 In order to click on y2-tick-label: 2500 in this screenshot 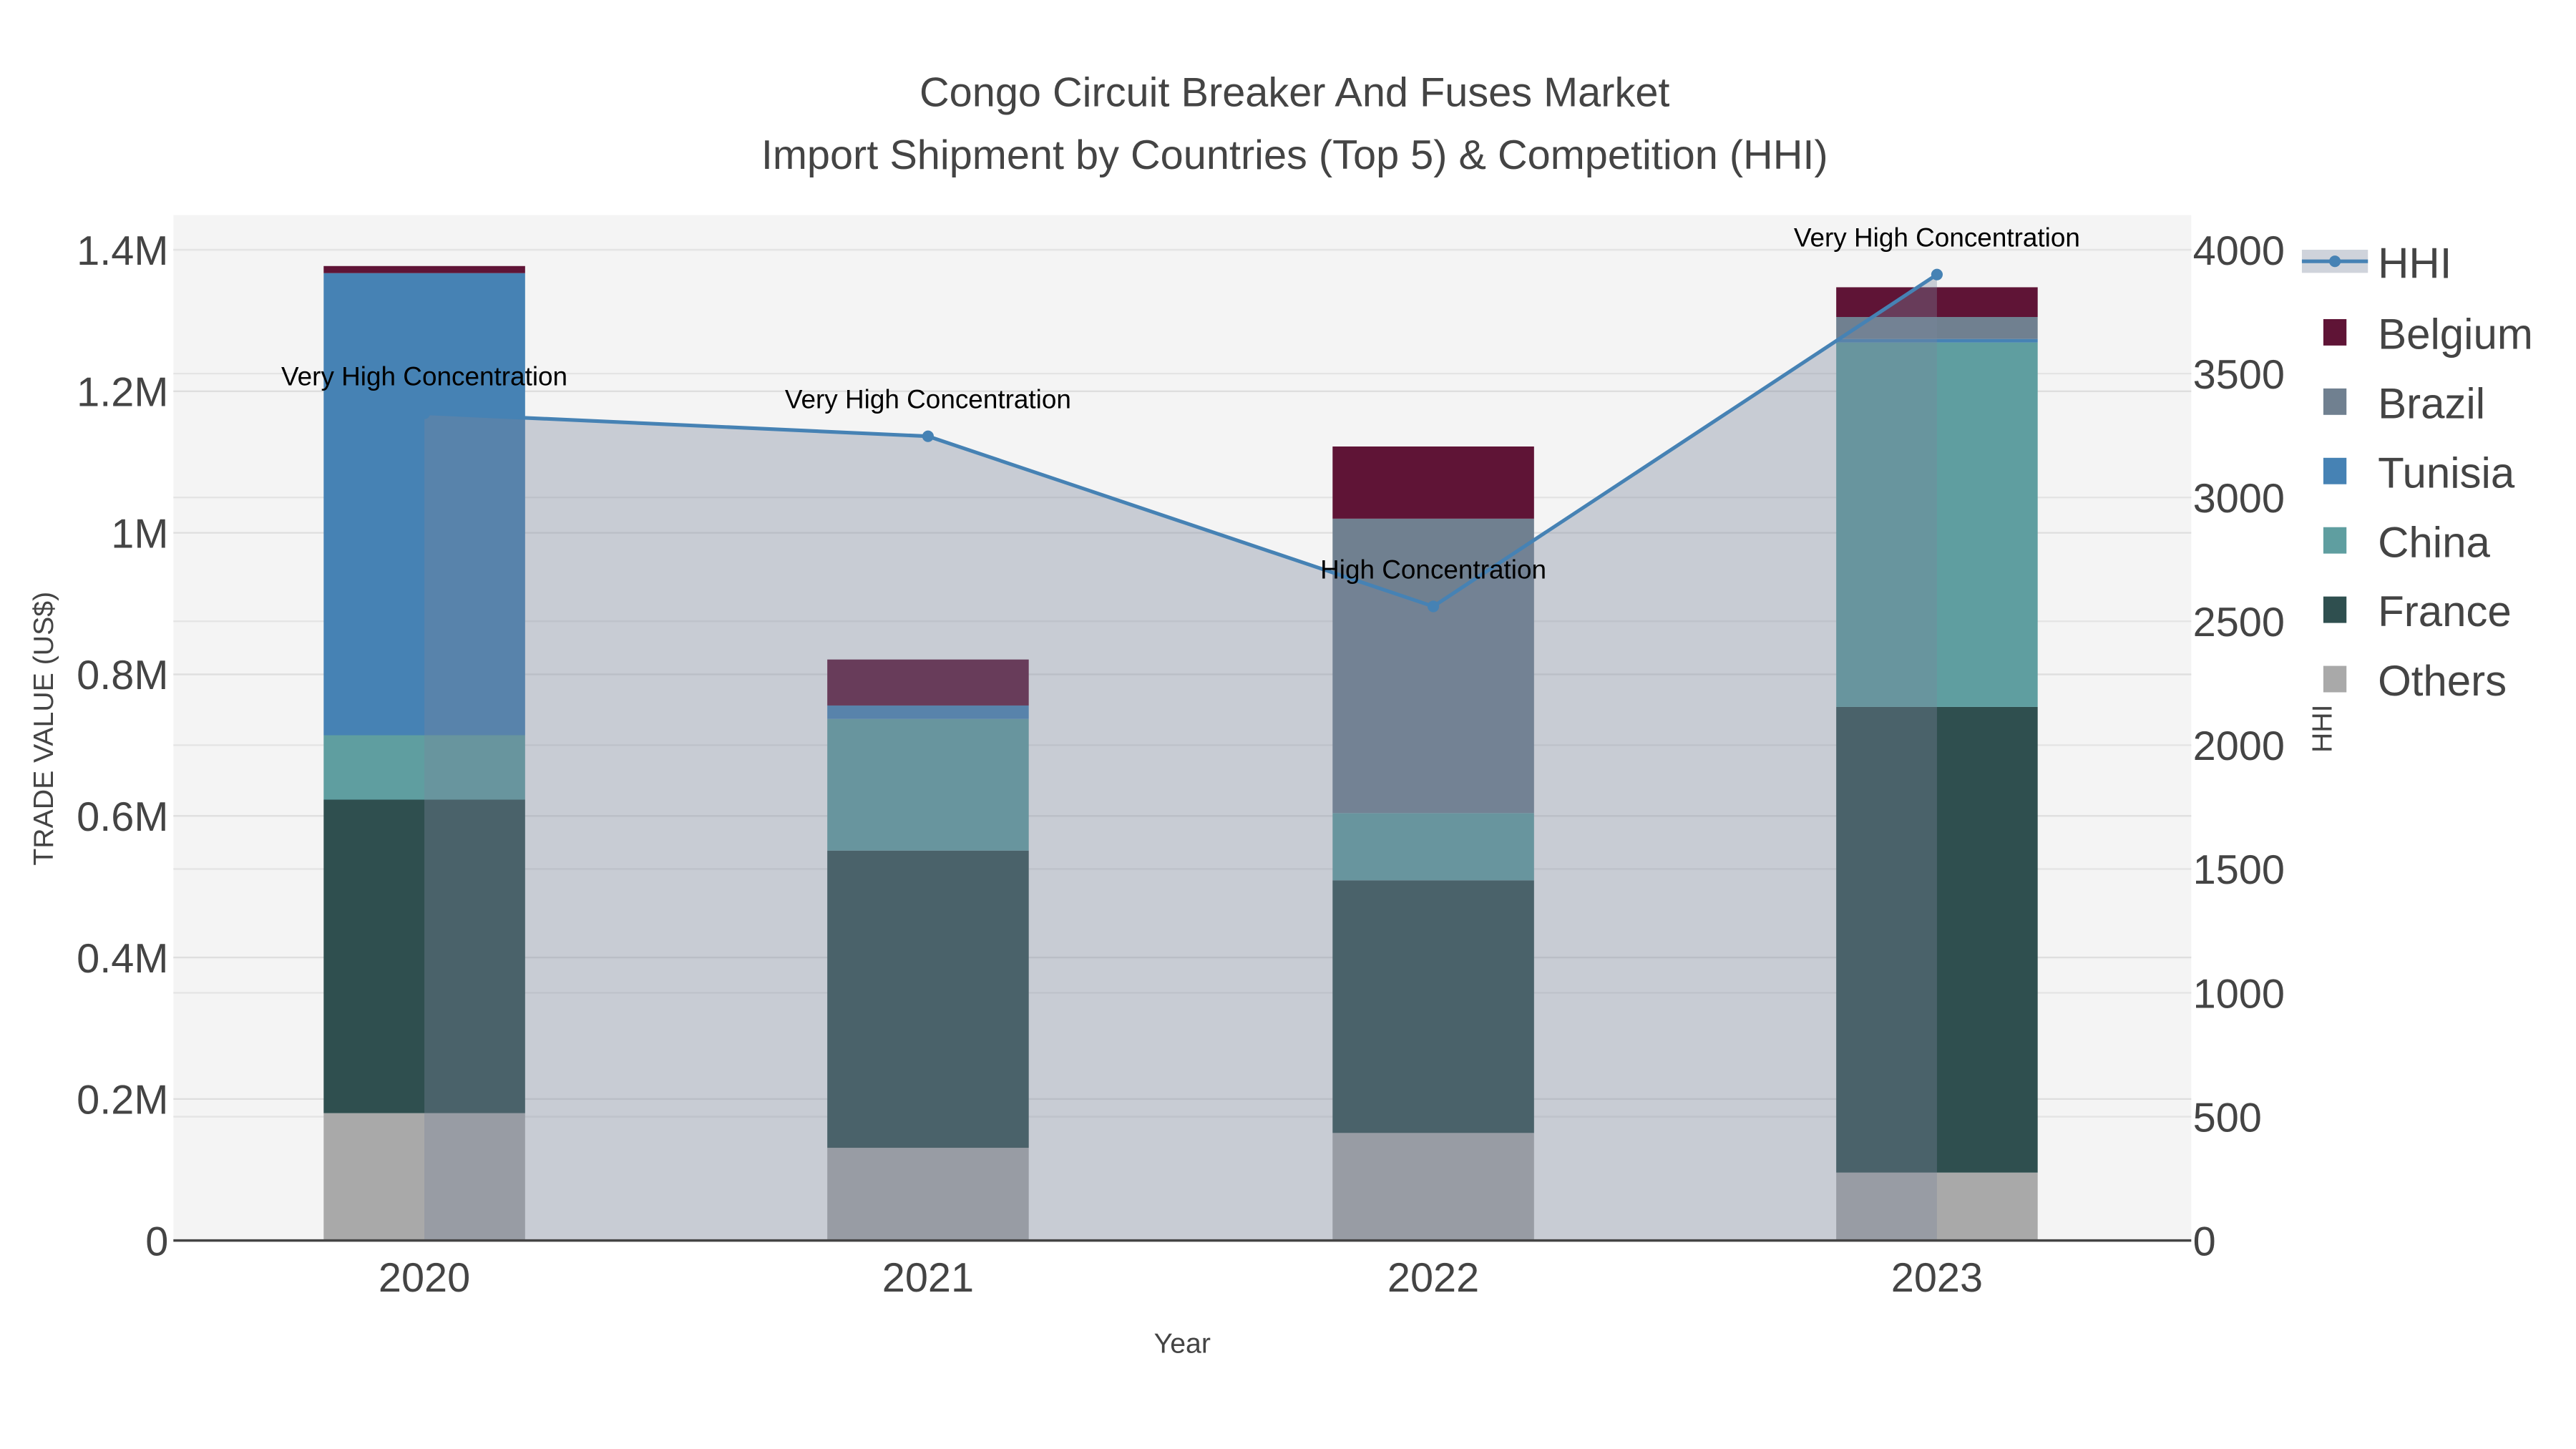, I will do `click(2239, 622)`.